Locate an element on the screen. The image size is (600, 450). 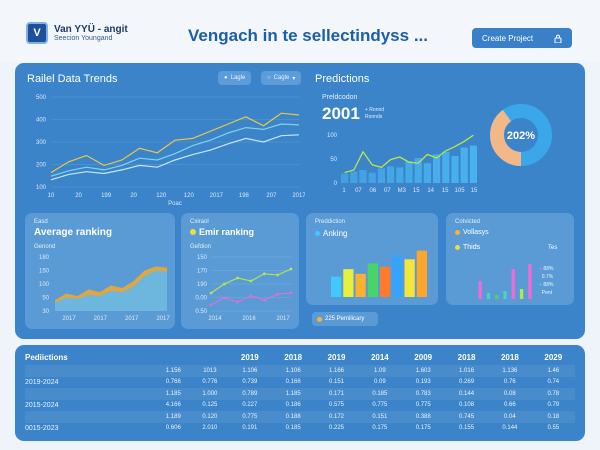
table-cell: 1.106 is located at coordinates (250, 370).